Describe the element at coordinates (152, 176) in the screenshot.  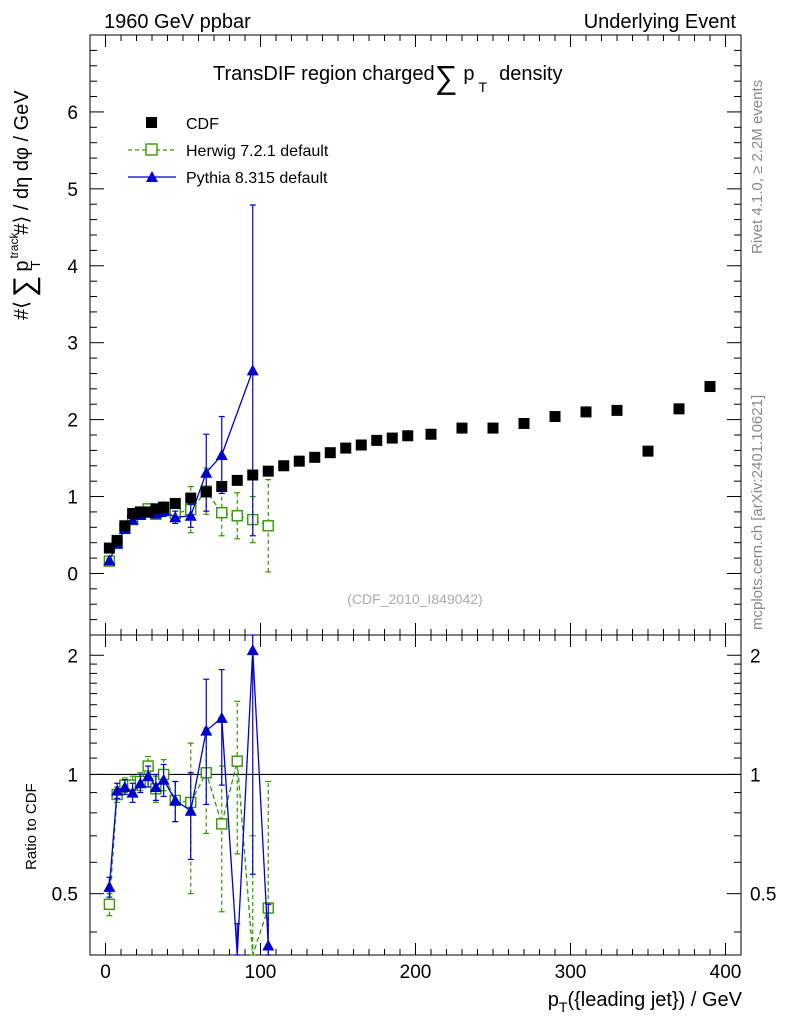
I see `legend-pythia-marker` at that location.